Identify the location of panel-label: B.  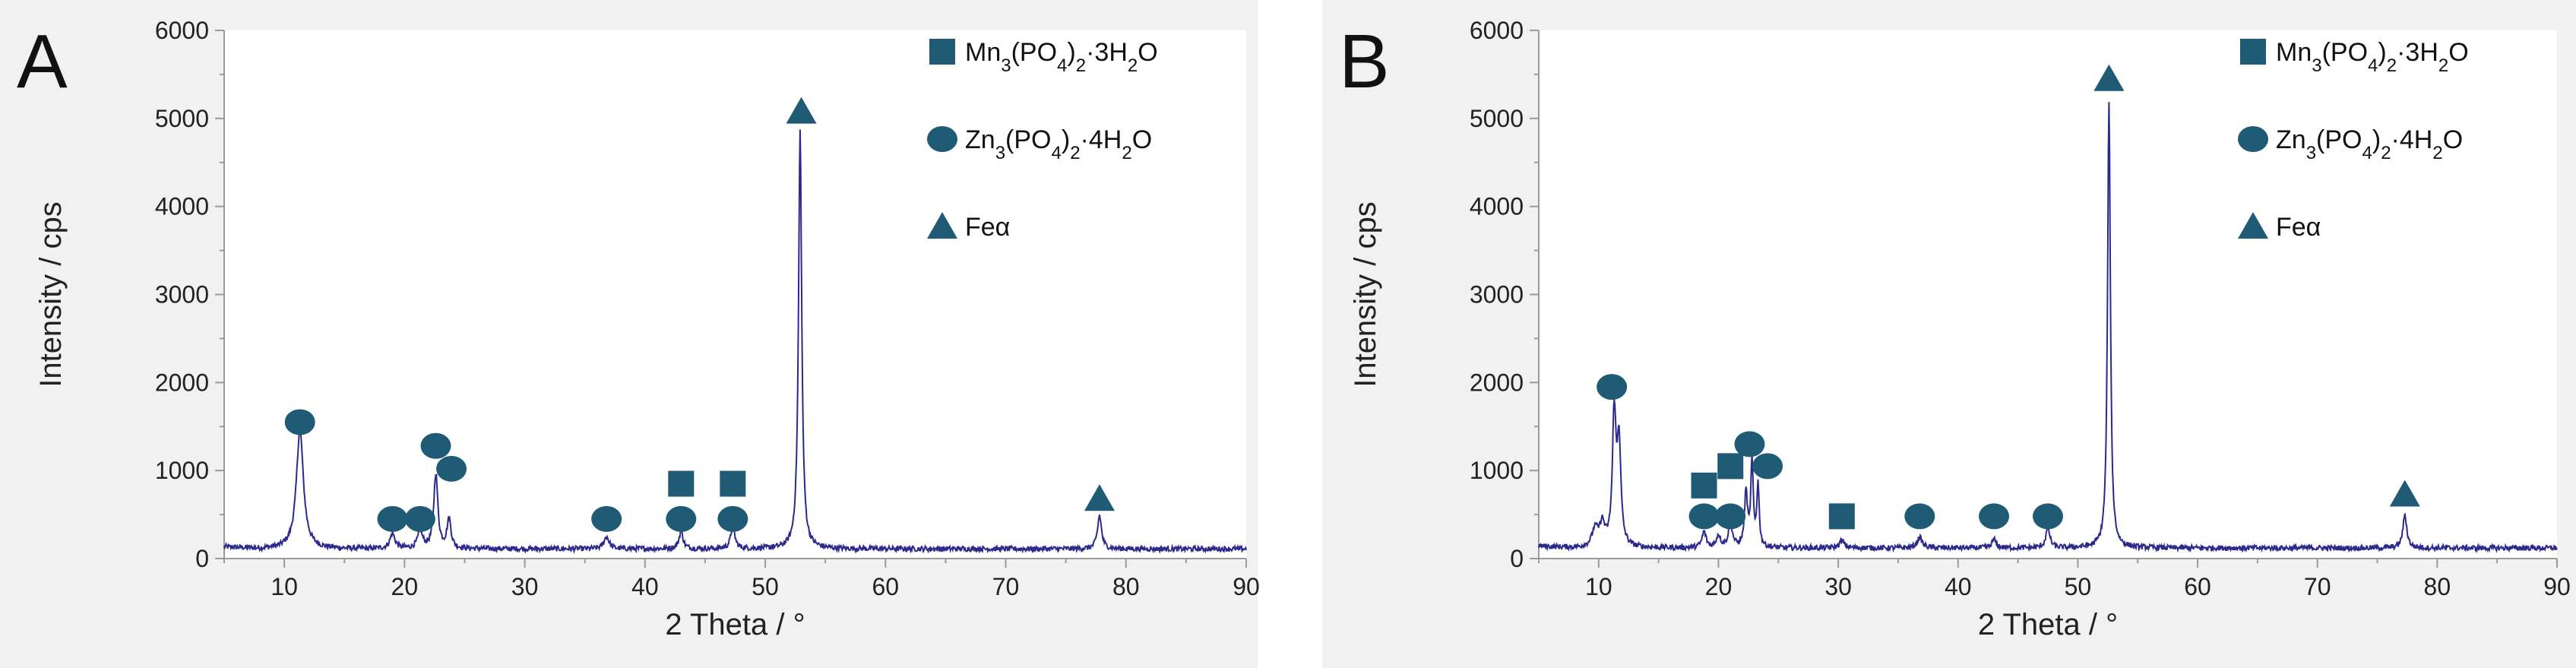
(1364, 61).